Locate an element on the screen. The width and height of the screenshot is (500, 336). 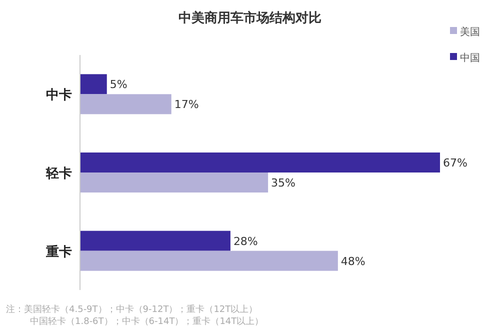
chart-title: 中美商用车市场结构对比 is located at coordinates (250, 18).